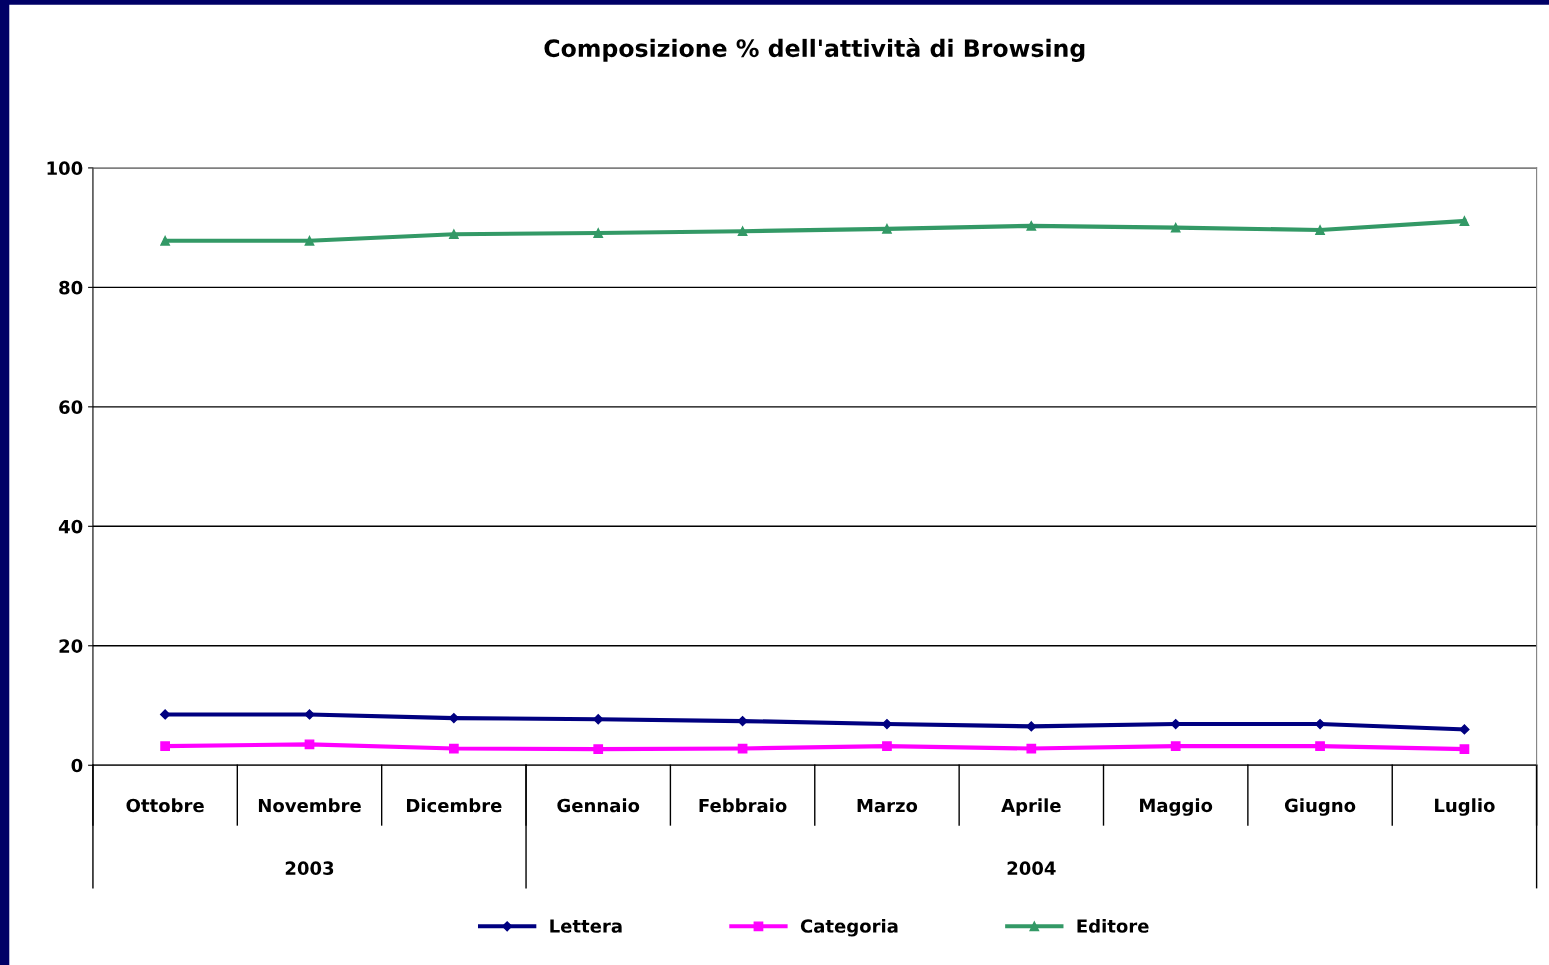  What do you see at coordinates (1113, 925) in the screenshot?
I see `legend-label: Editore` at bounding box center [1113, 925].